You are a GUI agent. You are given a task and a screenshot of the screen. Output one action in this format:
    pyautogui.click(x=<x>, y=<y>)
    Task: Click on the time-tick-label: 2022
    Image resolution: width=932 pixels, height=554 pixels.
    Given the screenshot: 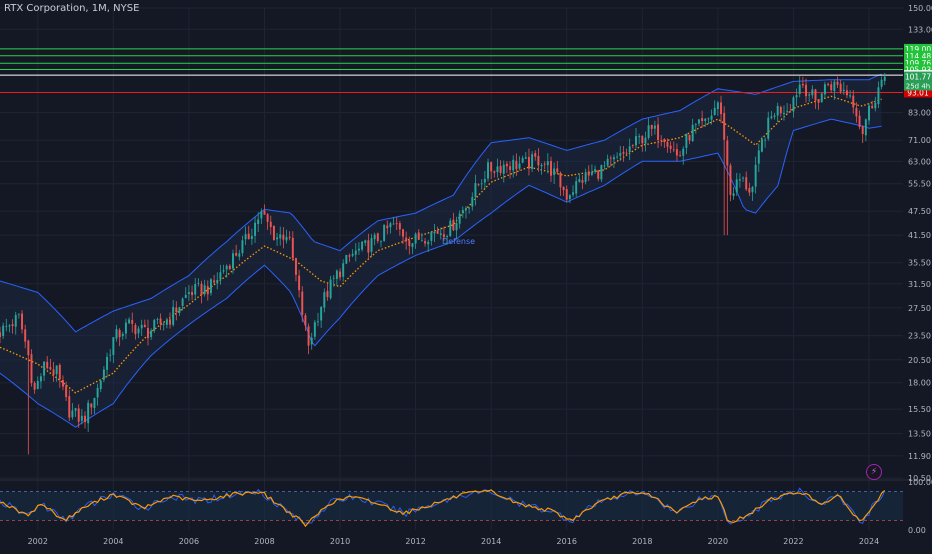 What is the action you would take?
    pyautogui.click(x=793, y=541)
    